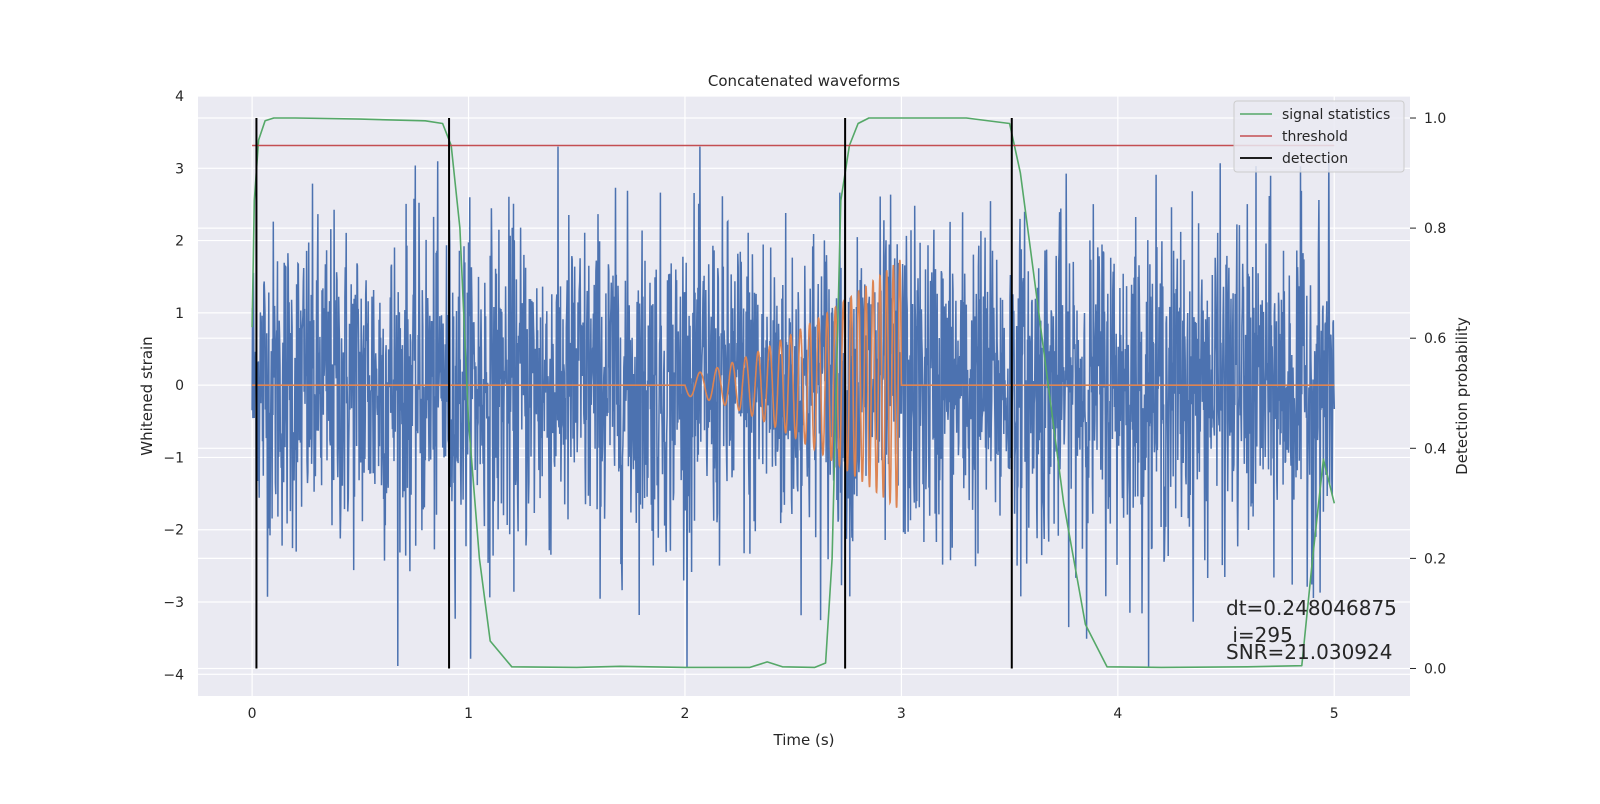 This screenshot has width=1600, height=804. I want to click on right-y-tick-label: 0.2, so click(1435, 559).